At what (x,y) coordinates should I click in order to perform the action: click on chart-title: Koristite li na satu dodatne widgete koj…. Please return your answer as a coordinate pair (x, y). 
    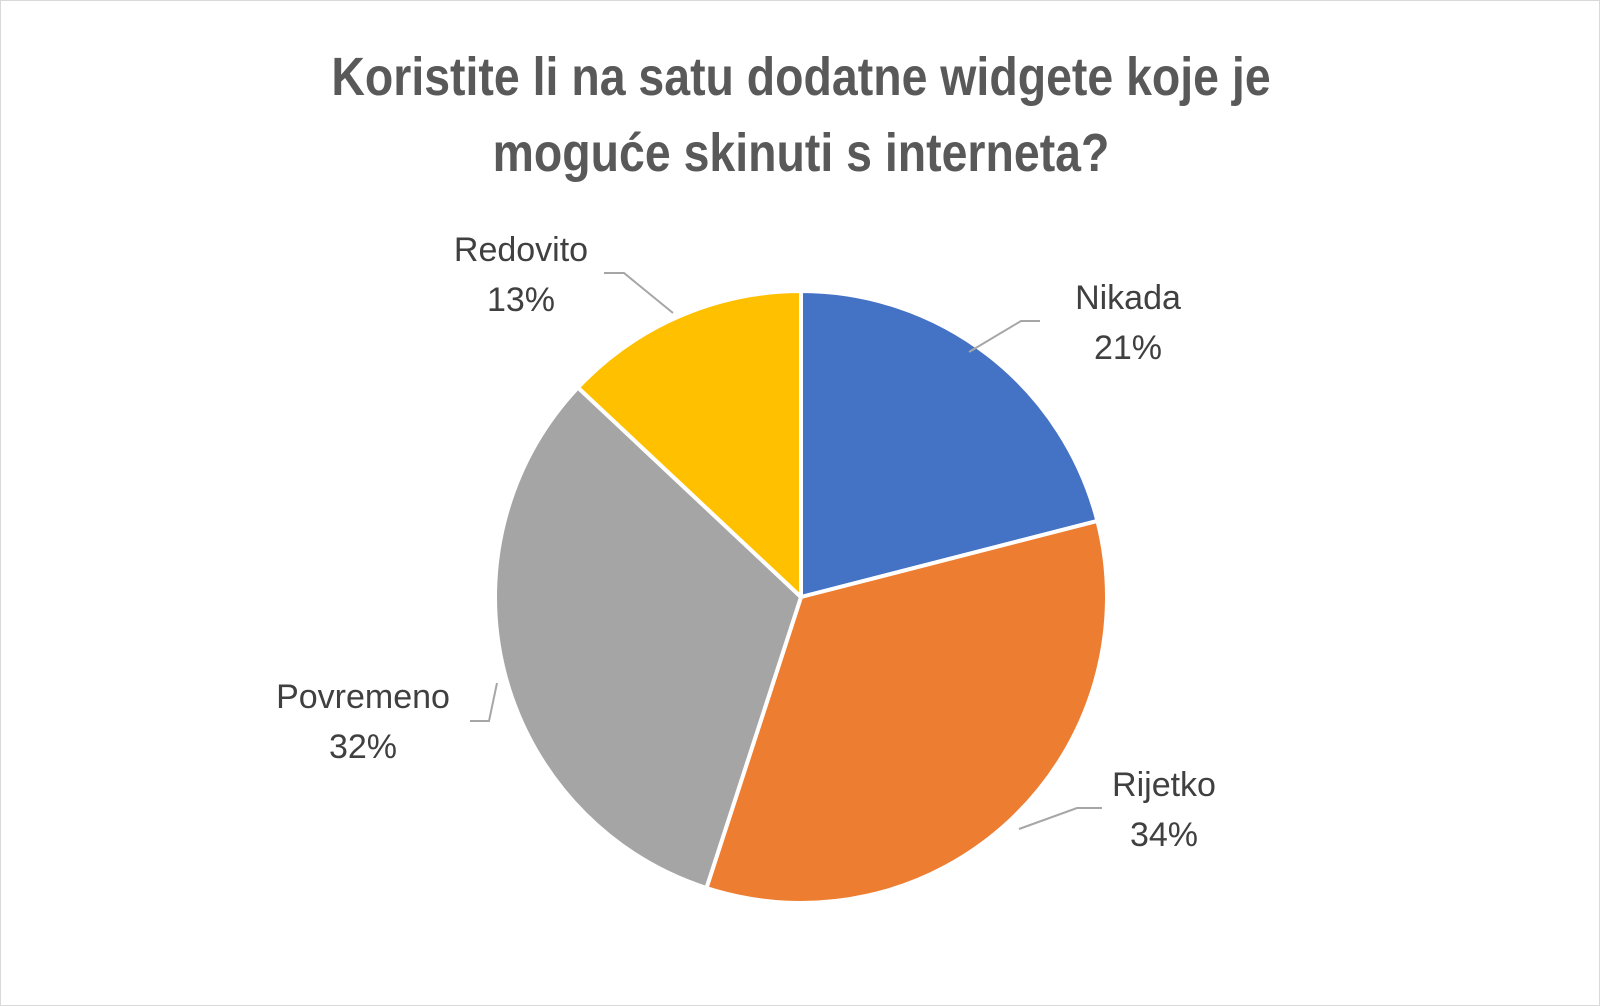
    Looking at the image, I should click on (801, 115).